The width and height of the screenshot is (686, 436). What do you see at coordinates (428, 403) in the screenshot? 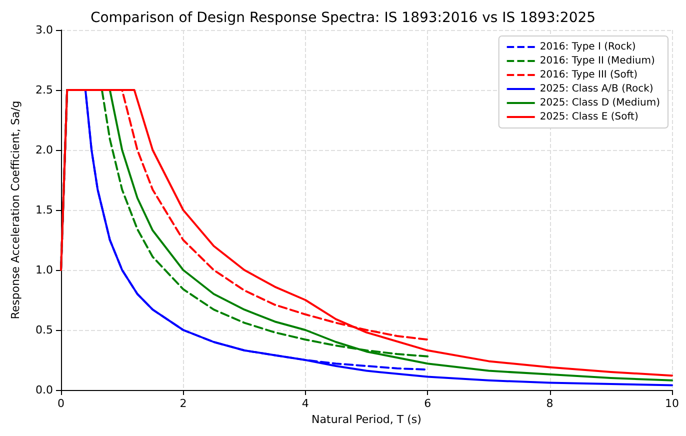
I see `x-tick-label: 6` at bounding box center [428, 403].